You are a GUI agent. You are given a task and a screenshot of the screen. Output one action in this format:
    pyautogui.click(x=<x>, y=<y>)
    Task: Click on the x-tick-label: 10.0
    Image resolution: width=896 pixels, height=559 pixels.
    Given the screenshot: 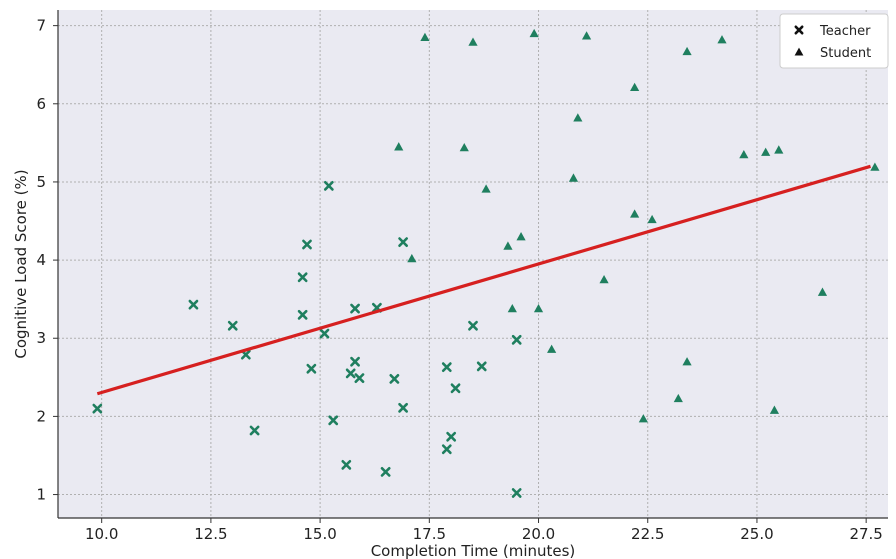 What is the action you would take?
    pyautogui.click(x=101, y=534)
    